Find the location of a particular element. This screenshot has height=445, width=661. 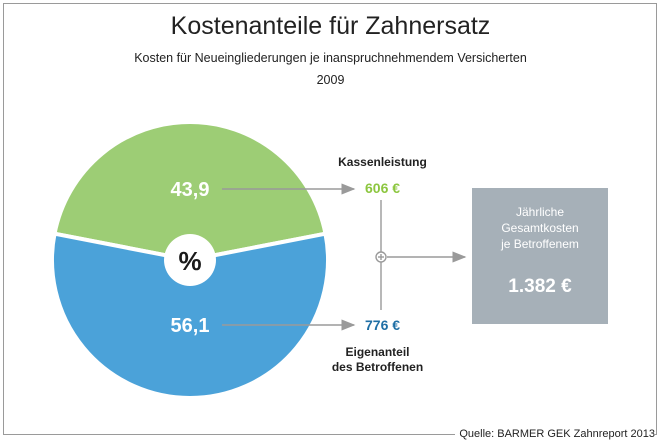

total-caption-line2: Gesamtkosten is located at coordinates (540, 228).